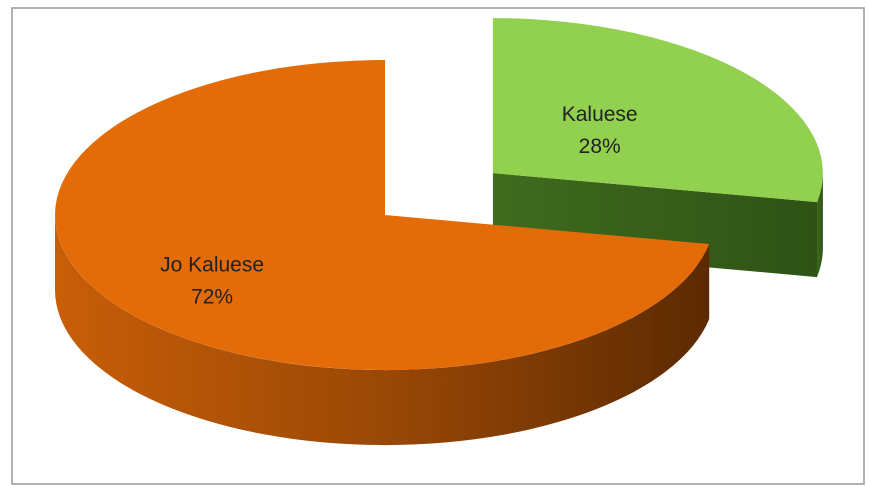 The image size is (869, 487). Describe the element at coordinates (212, 297) in the screenshot. I see `data-label-value: 72%` at that location.